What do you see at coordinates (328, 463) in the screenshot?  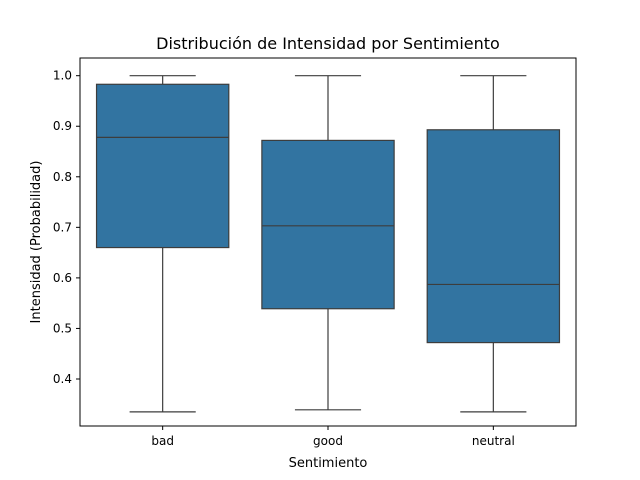 I see `x-axis-label: Sentimiento` at bounding box center [328, 463].